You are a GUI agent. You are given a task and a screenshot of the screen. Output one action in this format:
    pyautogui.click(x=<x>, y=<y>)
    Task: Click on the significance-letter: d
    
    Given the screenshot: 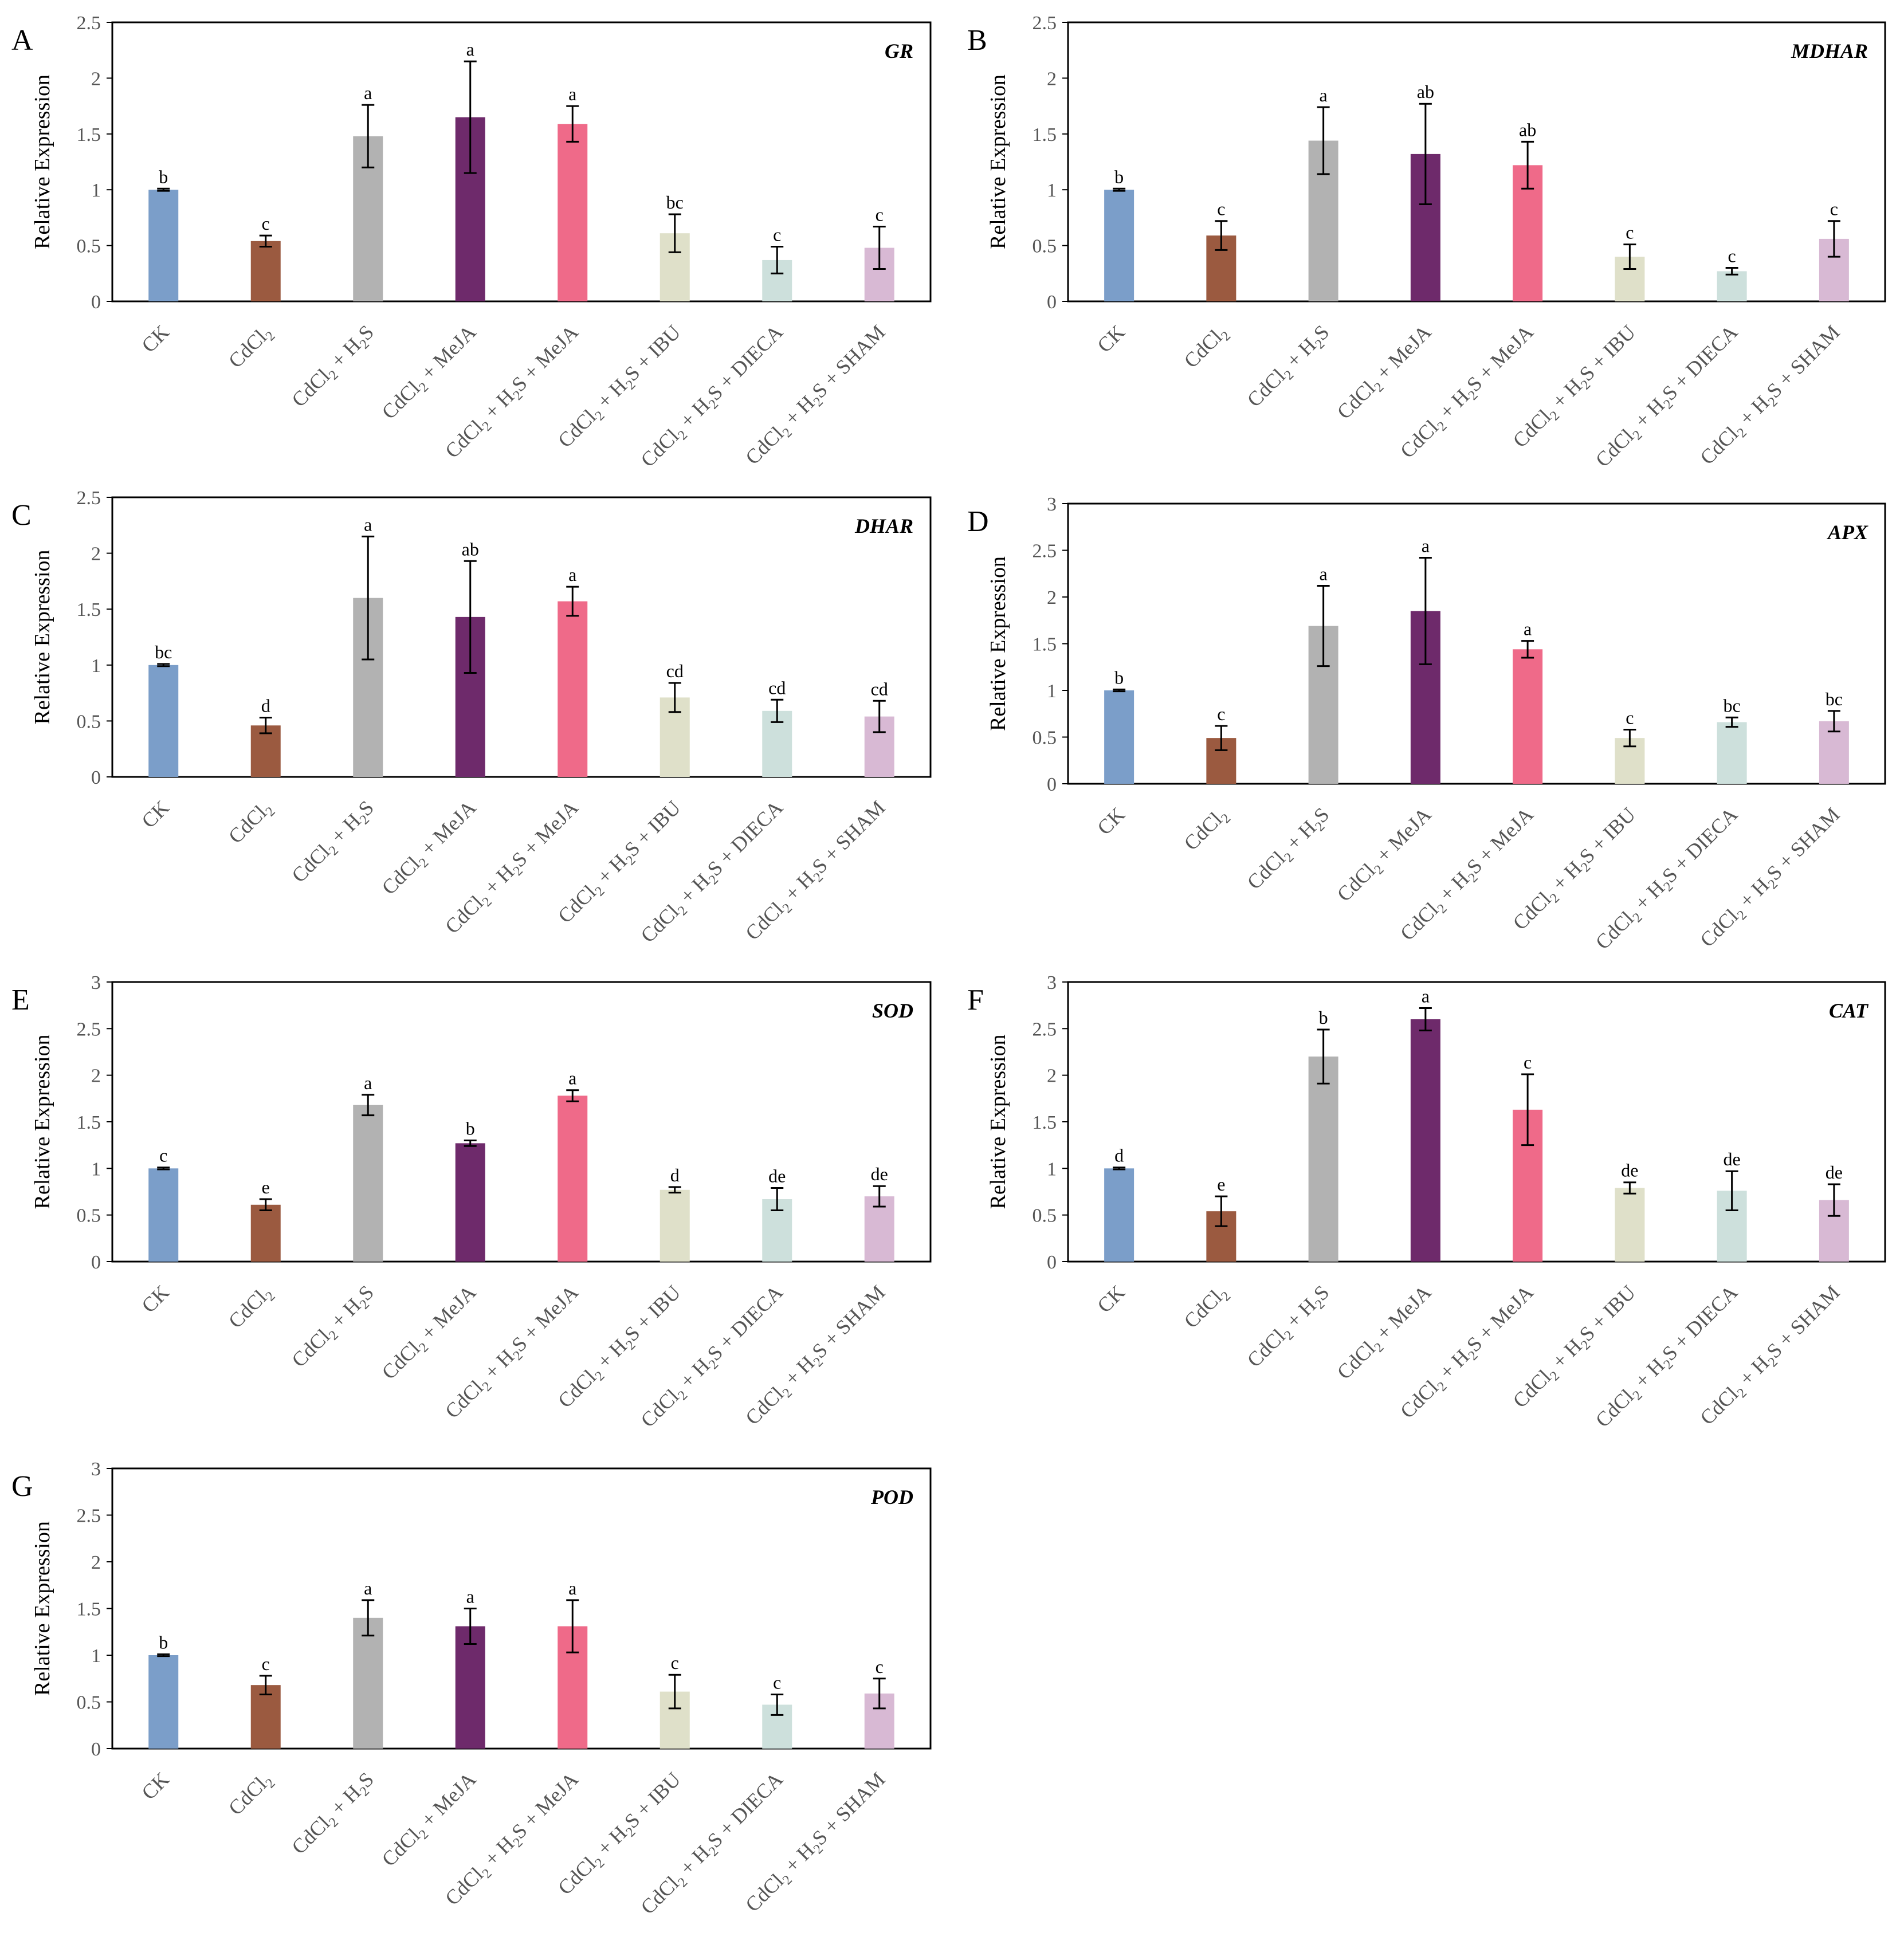 What is the action you would take?
    pyautogui.click(x=675, y=1175)
    